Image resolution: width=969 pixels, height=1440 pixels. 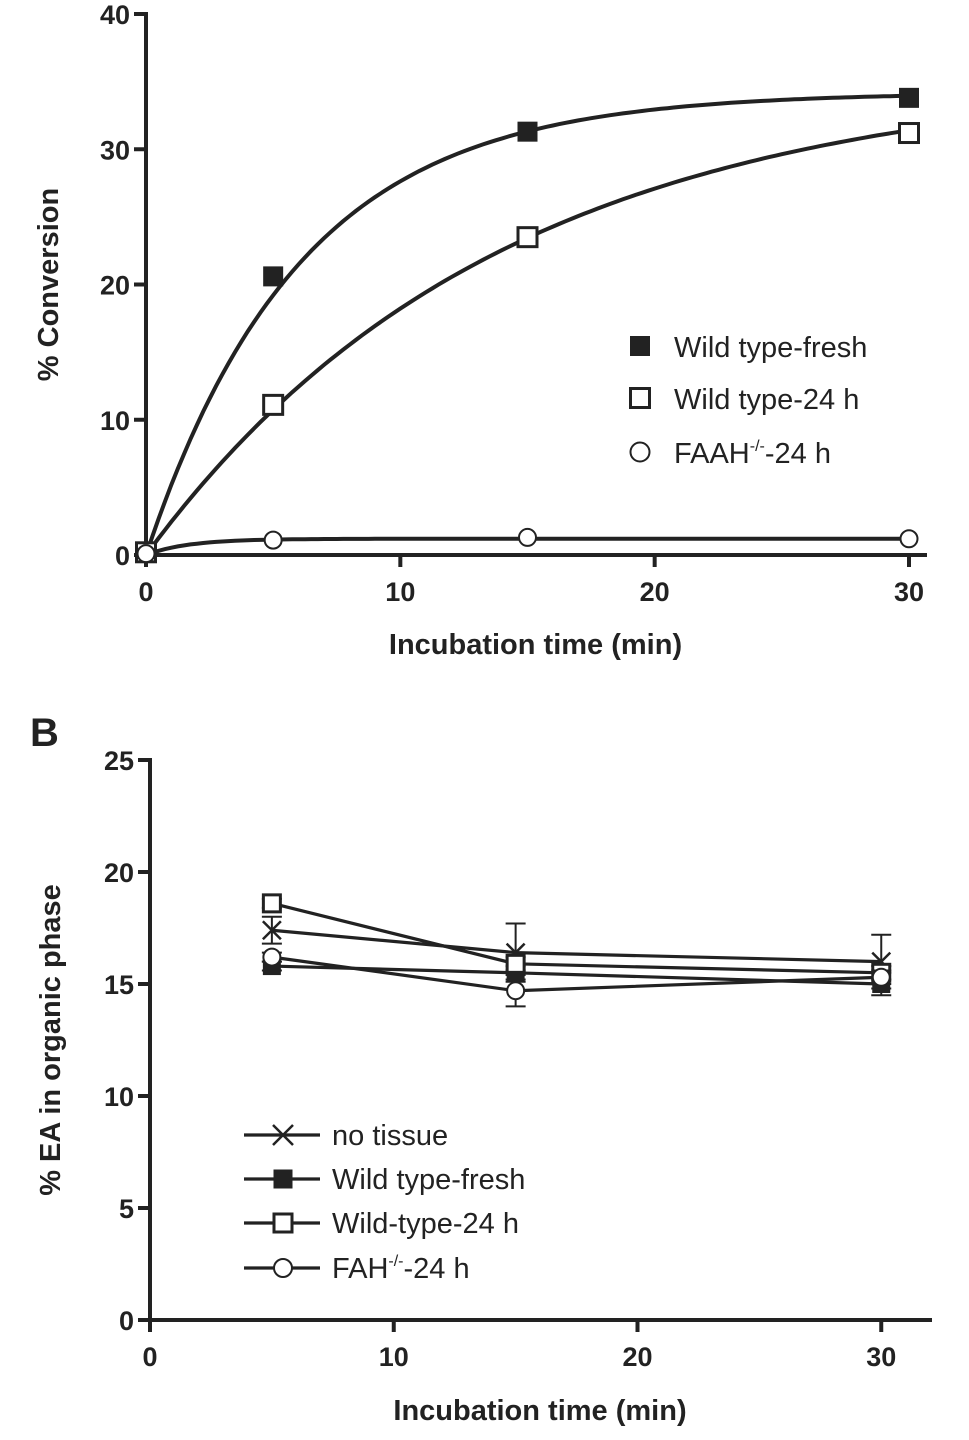 I want to click on panel-b-label: B, so click(x=44, y=733).